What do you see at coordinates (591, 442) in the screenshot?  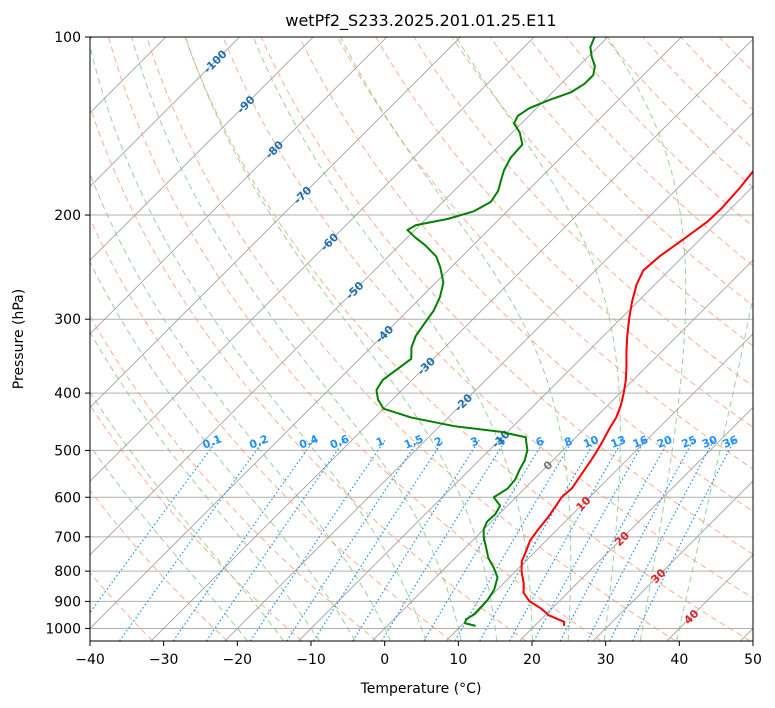 I see `mixing-ratio-label: 10` at bounding box center [591, 442].